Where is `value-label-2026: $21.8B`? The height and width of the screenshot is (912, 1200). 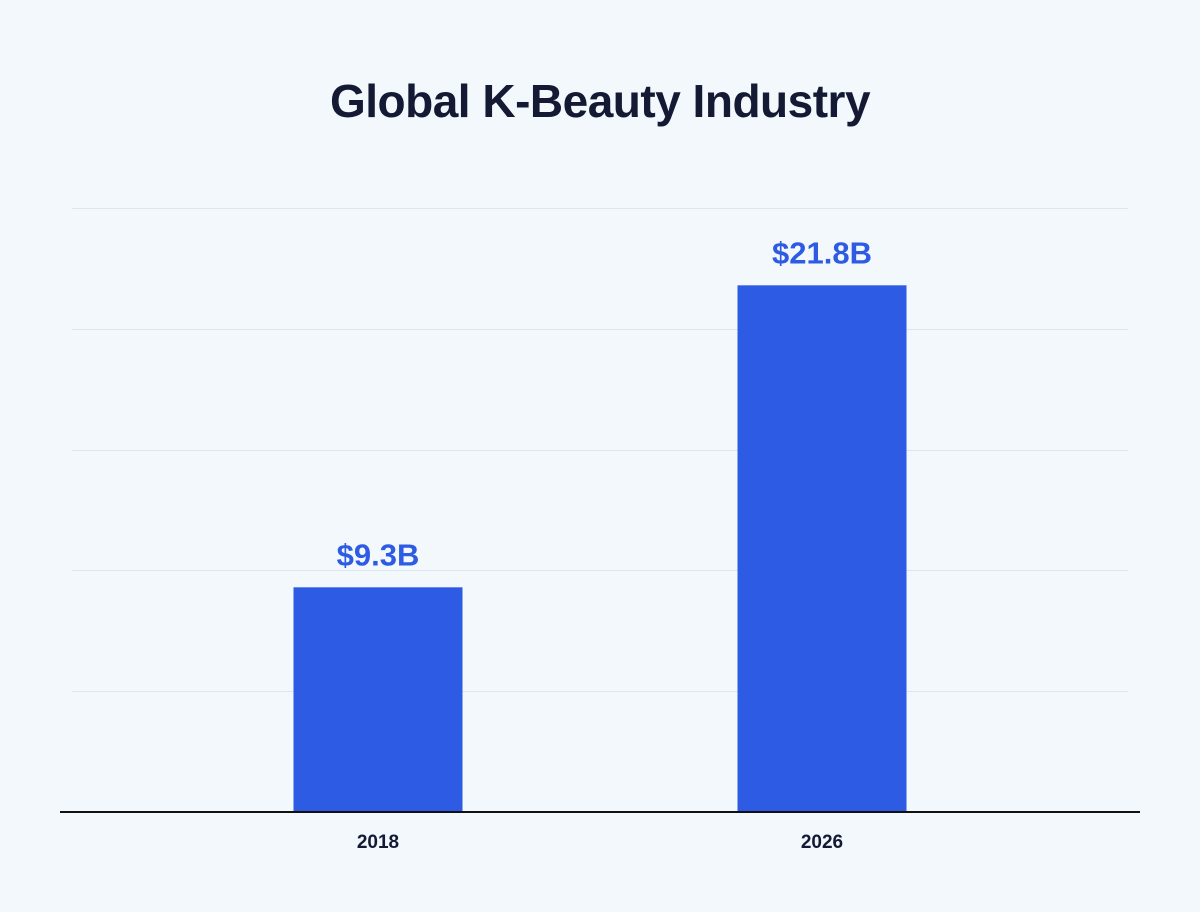
value-label-2026: $21.8B is located at coordinates (822, 252).